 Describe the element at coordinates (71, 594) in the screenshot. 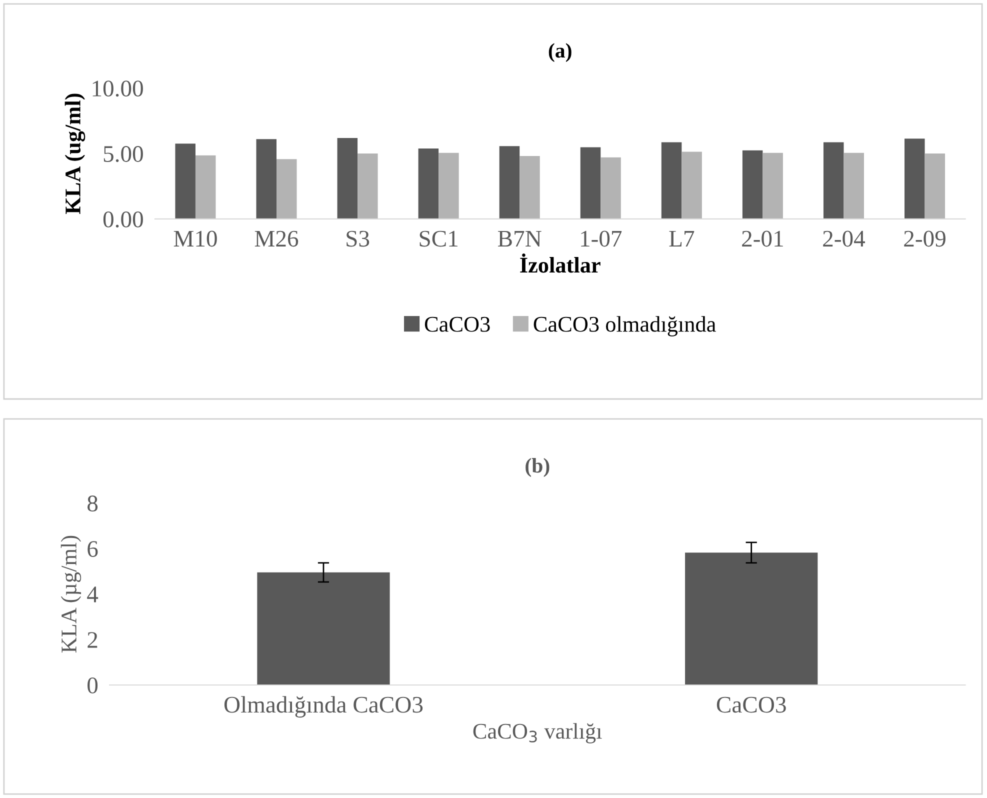

I see `y-axis-title: KLA (µg/ml)` at that location.